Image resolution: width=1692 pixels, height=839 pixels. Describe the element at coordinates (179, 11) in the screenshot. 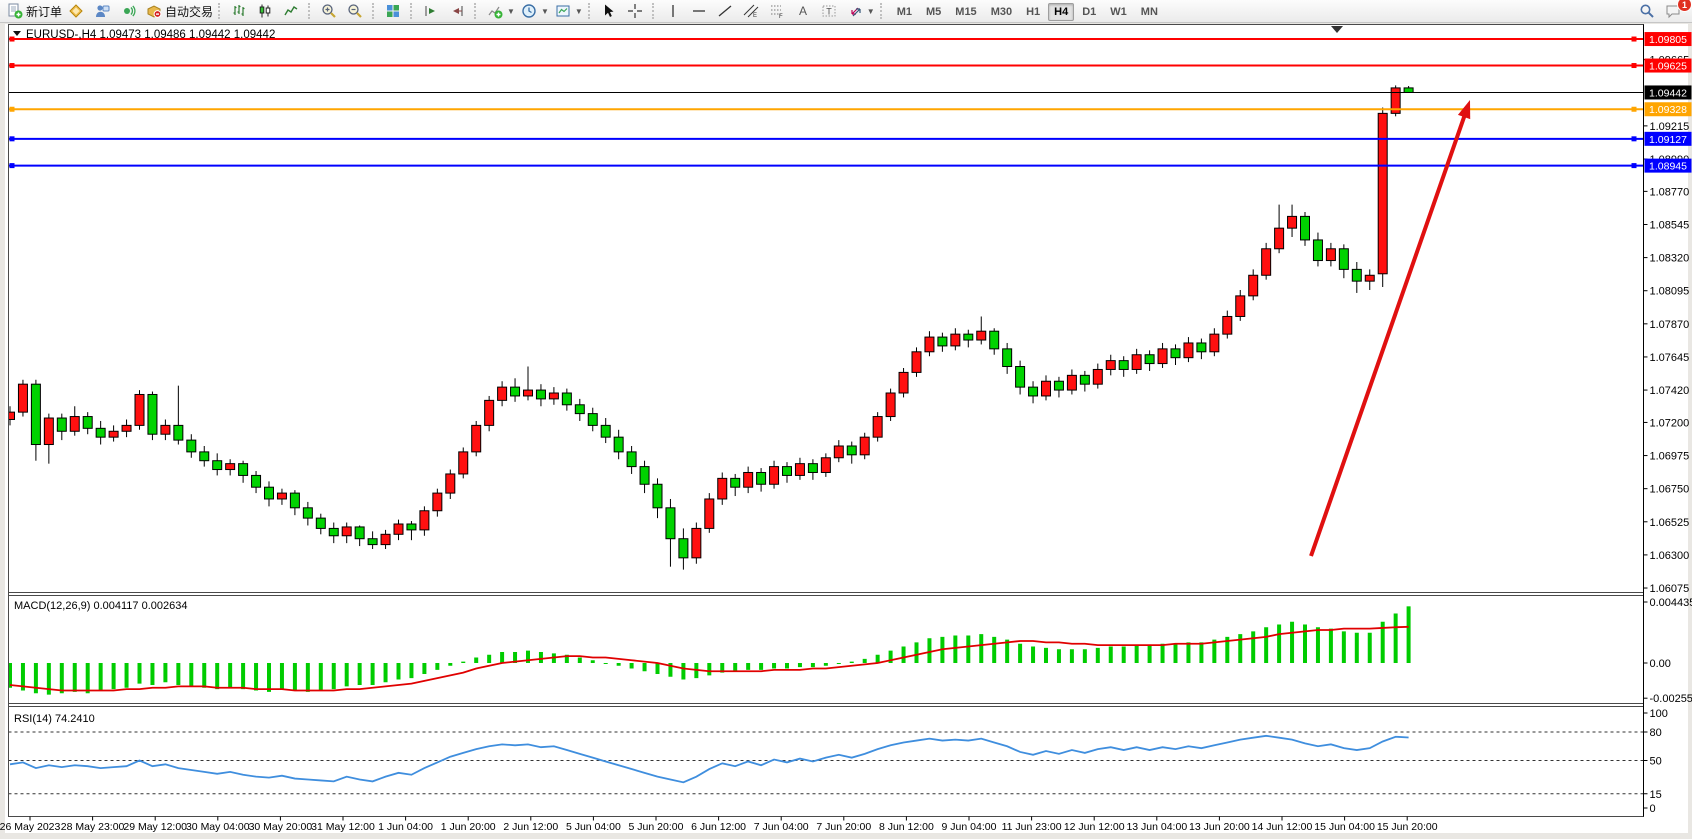

I see `autotrading-button: 自动交易` at that location.